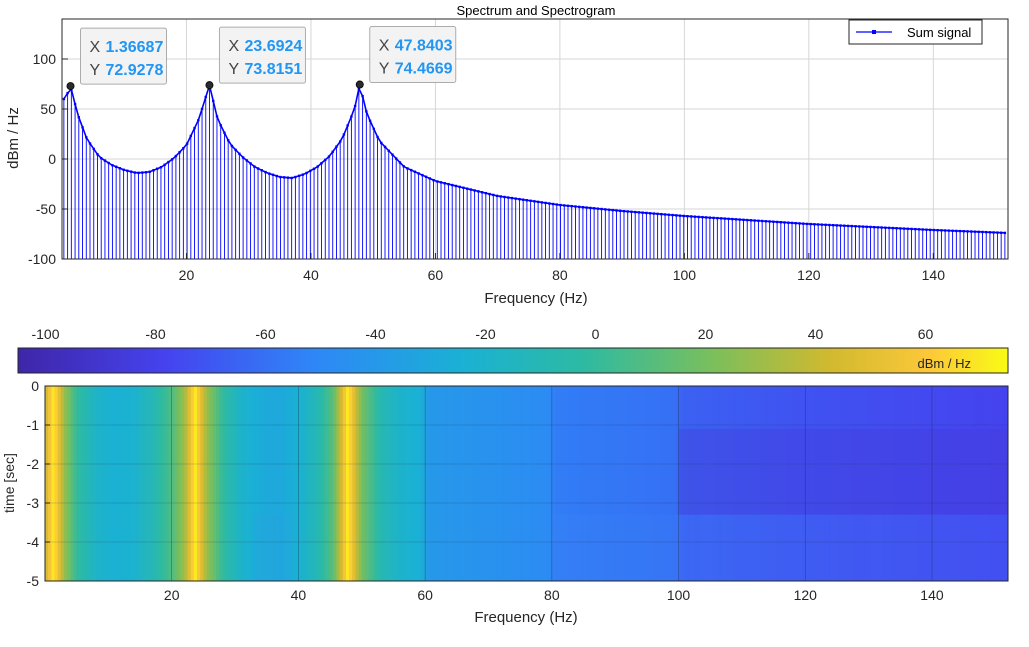 The width and height of the screenshot is (1029, 647). I want to click on spectrum-x-label: Frequency (Hz), so click(535, 298).